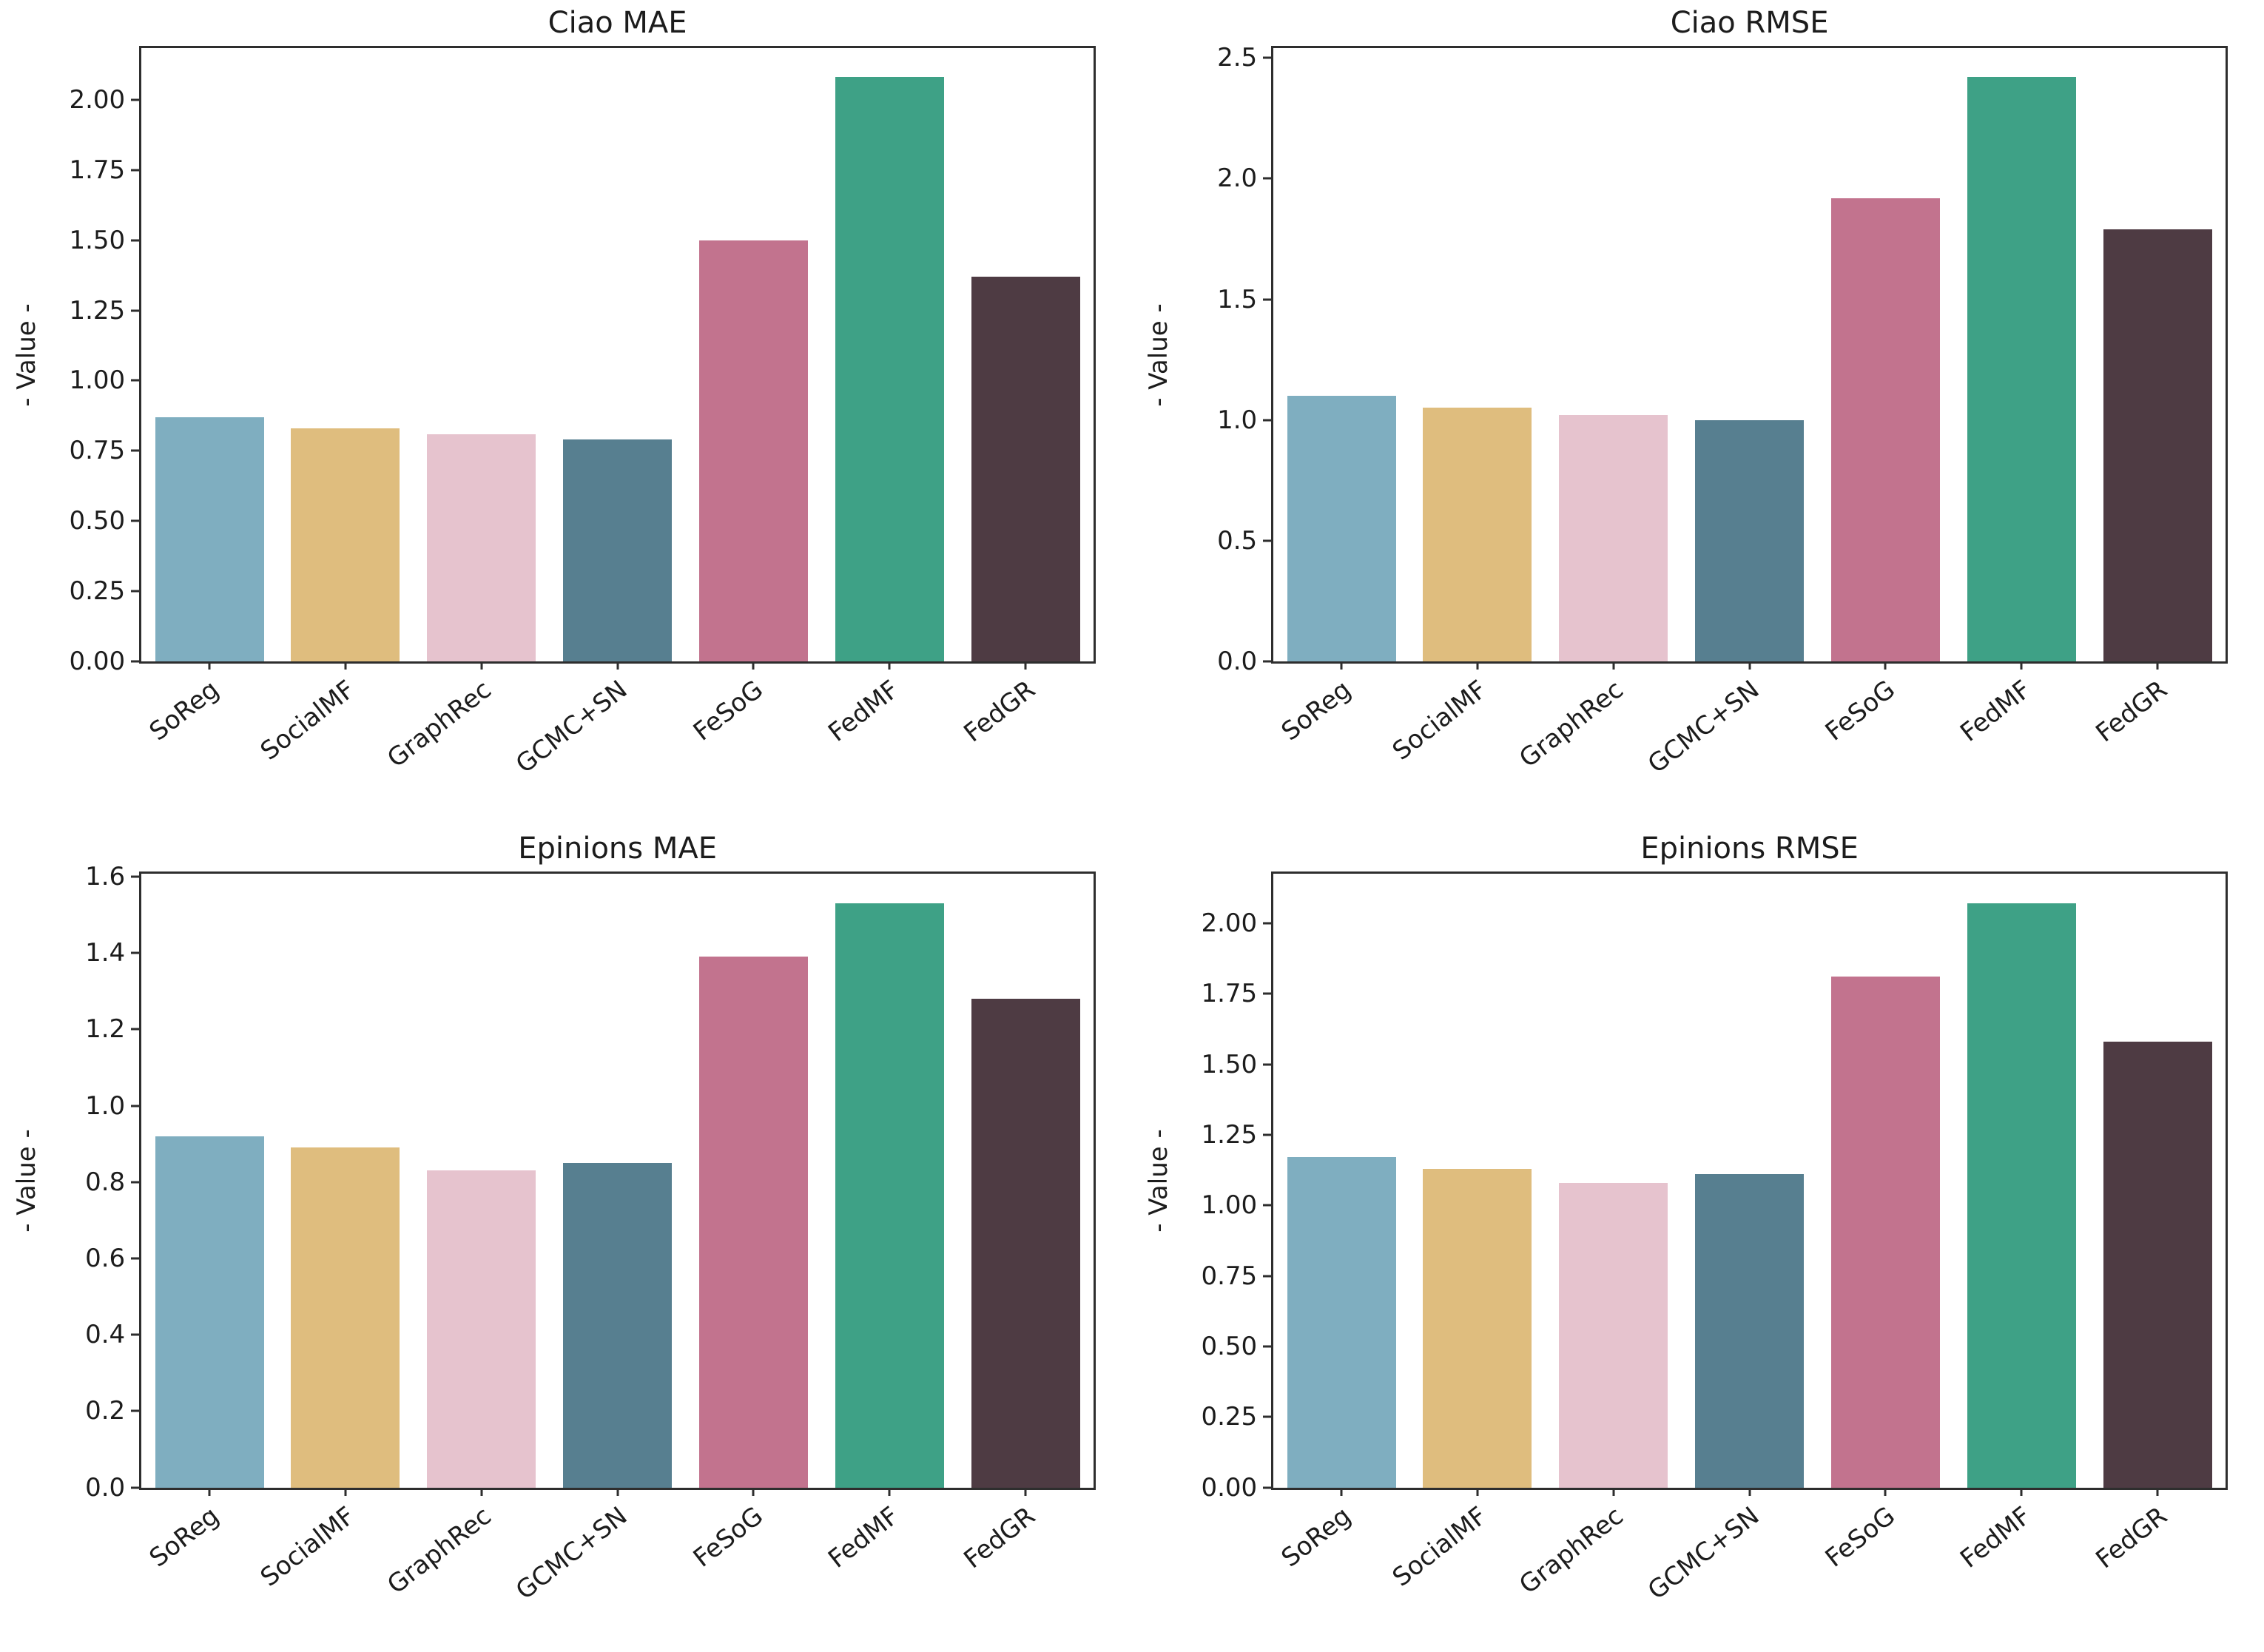 Image resolution: width=2264 pixels, height=1652 pixels. I want to click on x-tick-label-GraphRec: GraphRec, so click(1571, 724).